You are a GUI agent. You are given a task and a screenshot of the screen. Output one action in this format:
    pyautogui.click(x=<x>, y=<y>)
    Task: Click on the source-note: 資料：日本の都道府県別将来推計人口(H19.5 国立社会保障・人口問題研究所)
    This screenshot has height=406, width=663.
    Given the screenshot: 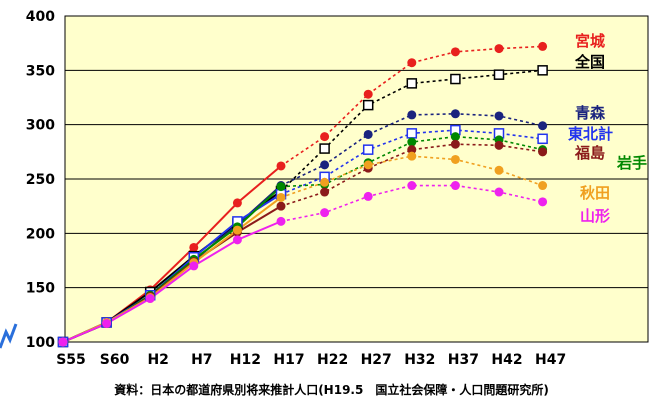 What is the action you would take?
    pyautogui.click(x=331, y=390)
    